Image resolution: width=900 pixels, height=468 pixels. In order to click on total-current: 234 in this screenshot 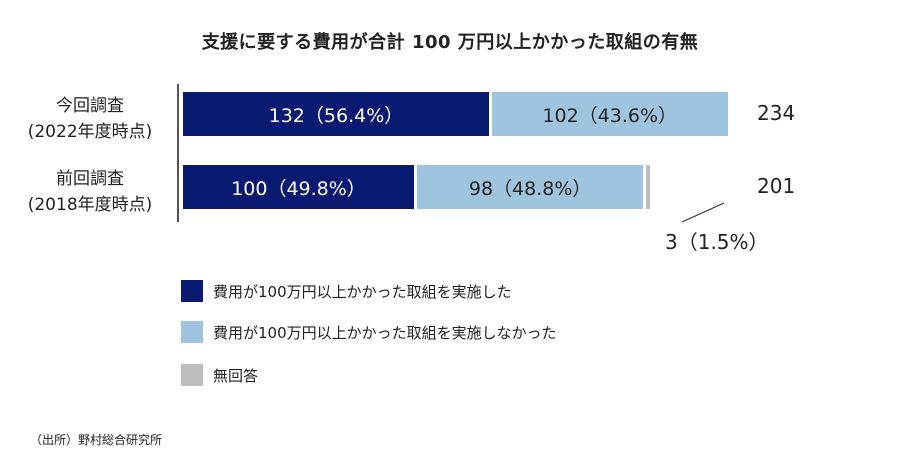, I will do `click(776, 113)`.